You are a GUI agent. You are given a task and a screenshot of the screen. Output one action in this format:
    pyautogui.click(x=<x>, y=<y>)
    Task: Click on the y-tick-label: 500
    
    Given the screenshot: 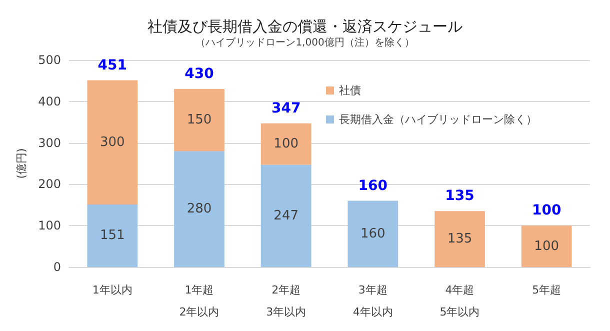 What is the action you would take?
    pyautogui.click(x=49, y=60)
    